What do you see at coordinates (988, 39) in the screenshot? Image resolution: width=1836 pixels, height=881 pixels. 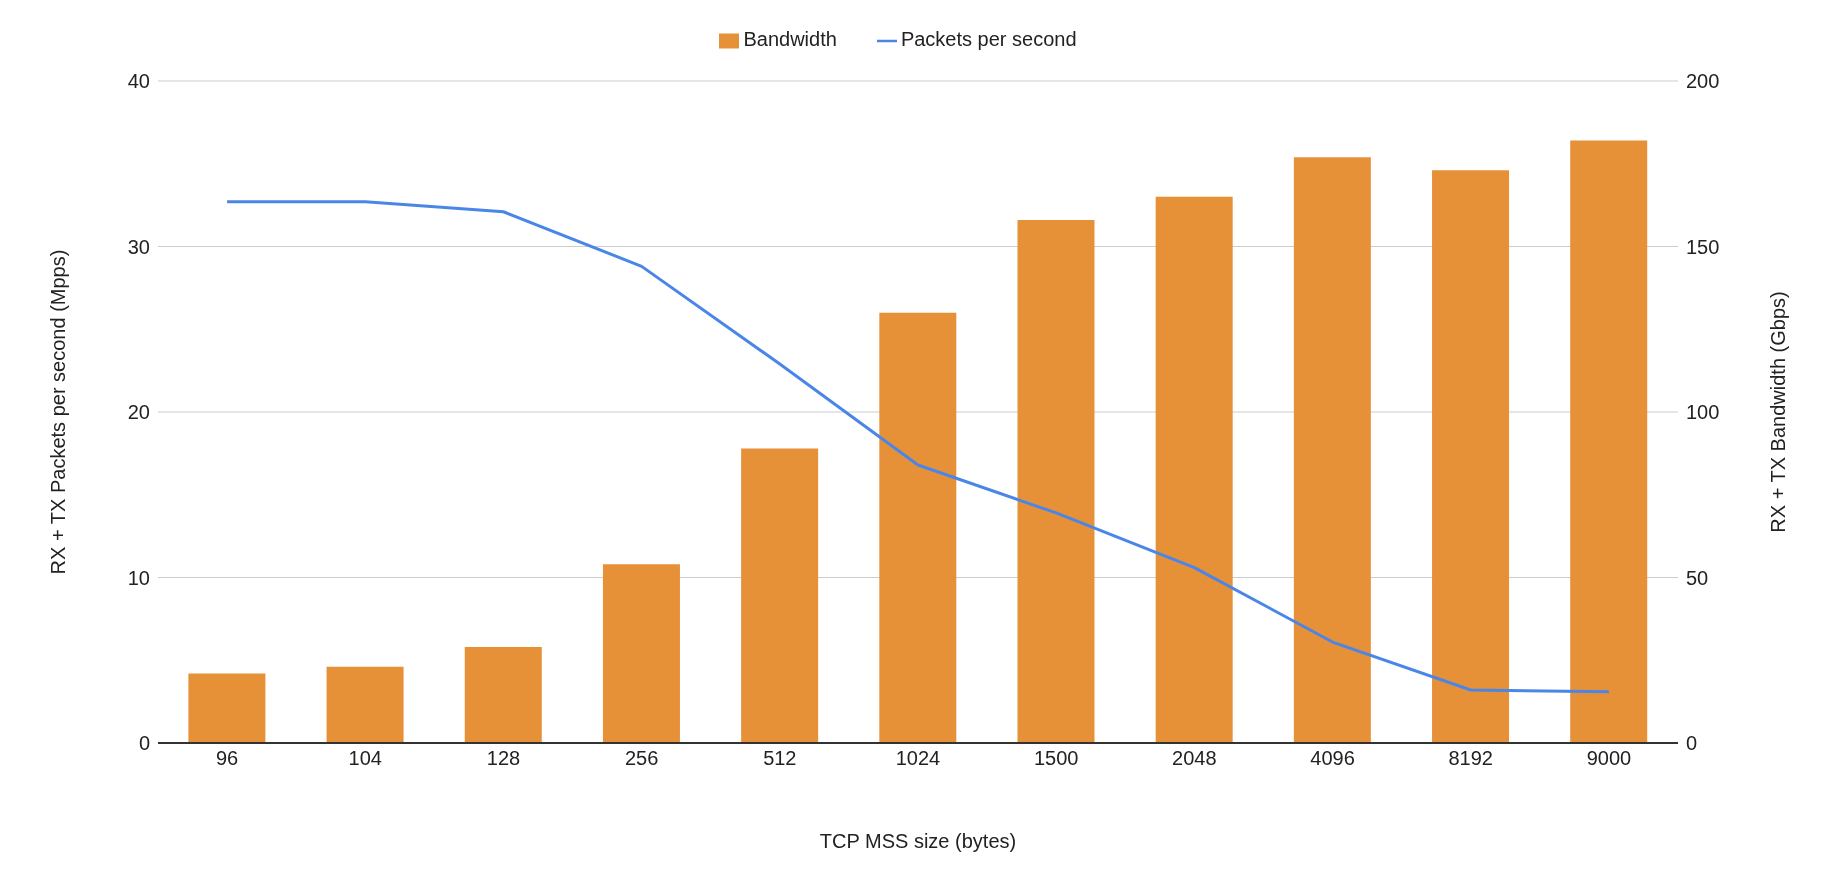 I see `legend-label: Packets per second` at bounding box center [988, 39].